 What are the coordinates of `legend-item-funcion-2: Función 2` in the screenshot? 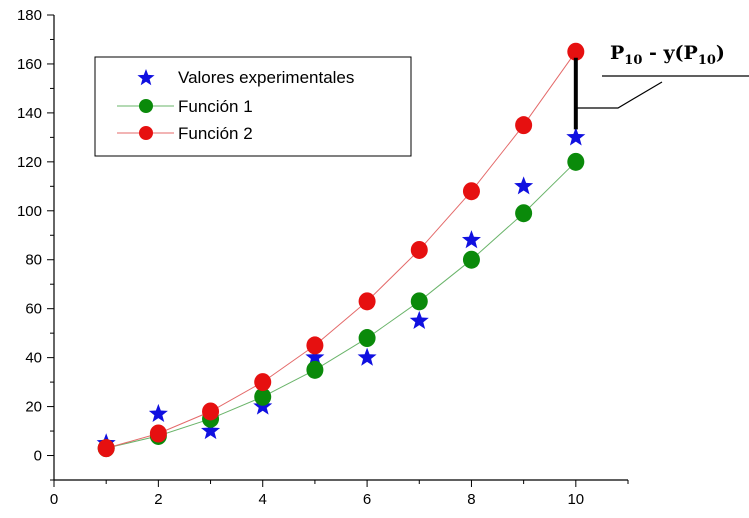 It's located at (185, 133).